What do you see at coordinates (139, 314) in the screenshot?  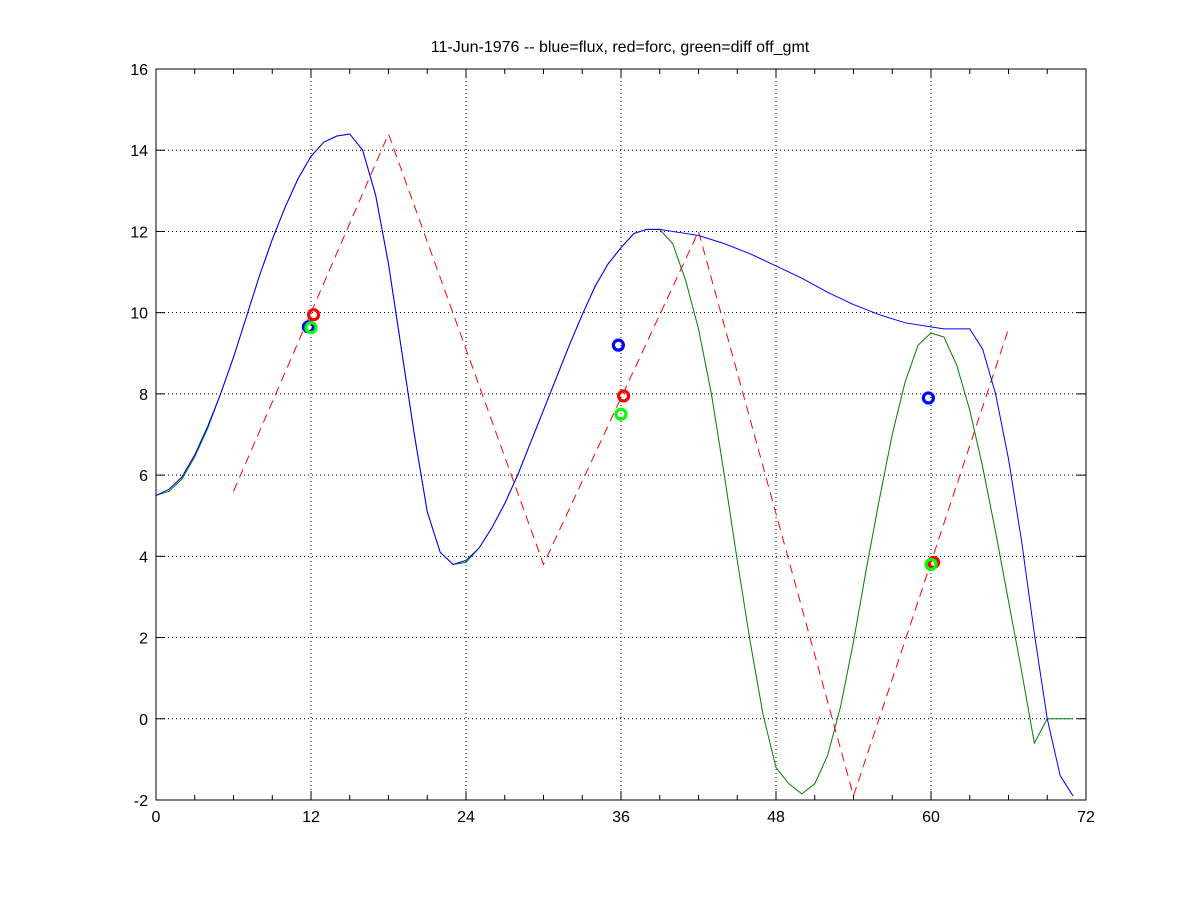 I see `y-tick-label: 10` at bounding box center [139, 314].